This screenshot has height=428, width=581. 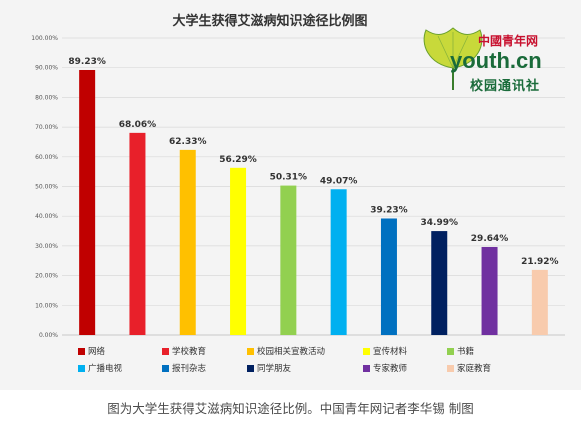 I want to click on data-label: 39.23%, so click(x=389, y=210).